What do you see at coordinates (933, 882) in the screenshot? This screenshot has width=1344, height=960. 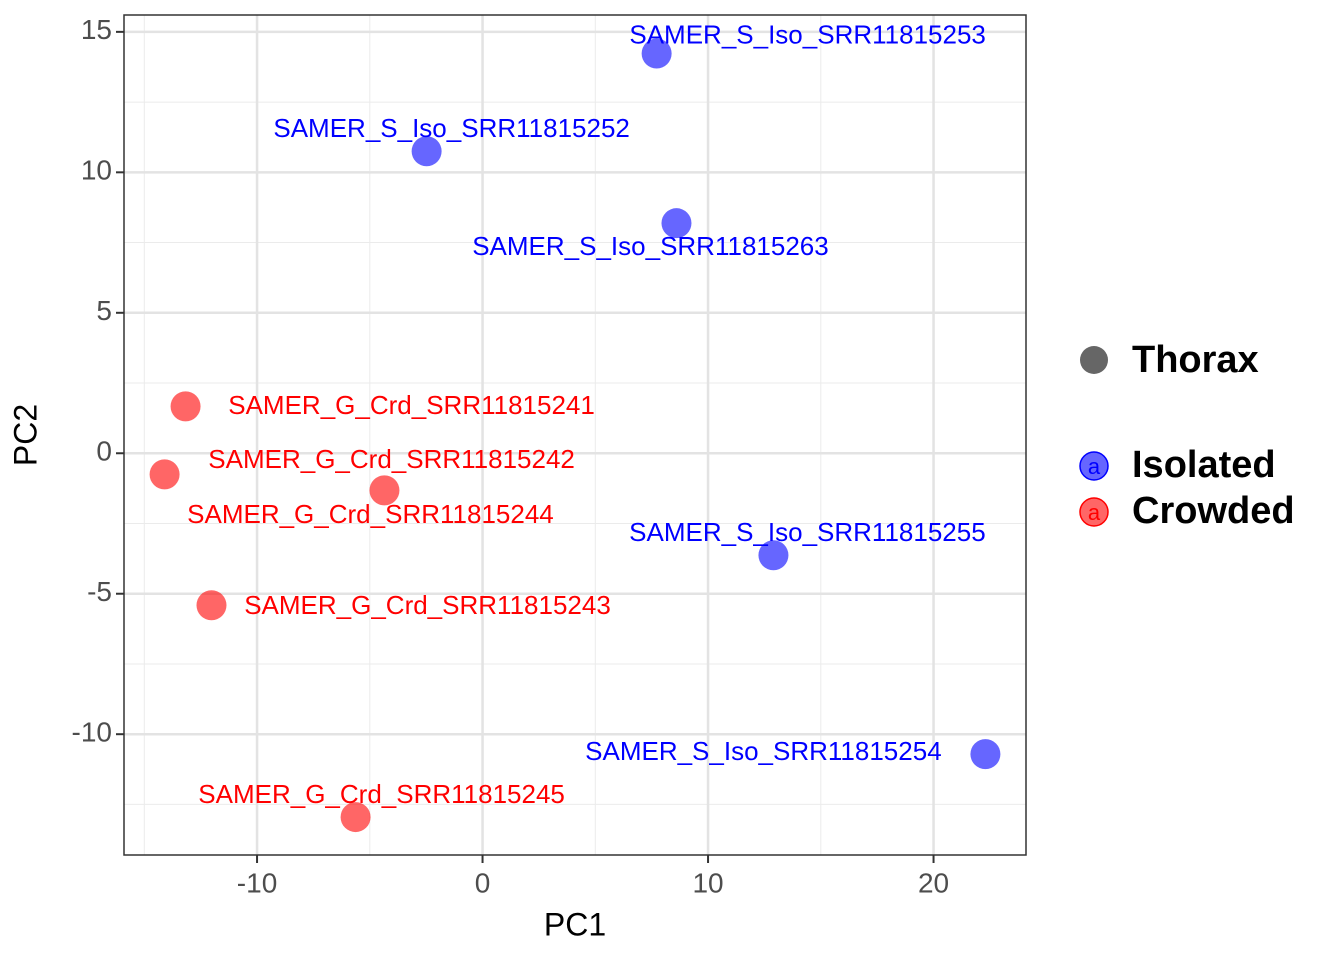 I see `x-tick-label: 20` at bounding box center [933, 882].